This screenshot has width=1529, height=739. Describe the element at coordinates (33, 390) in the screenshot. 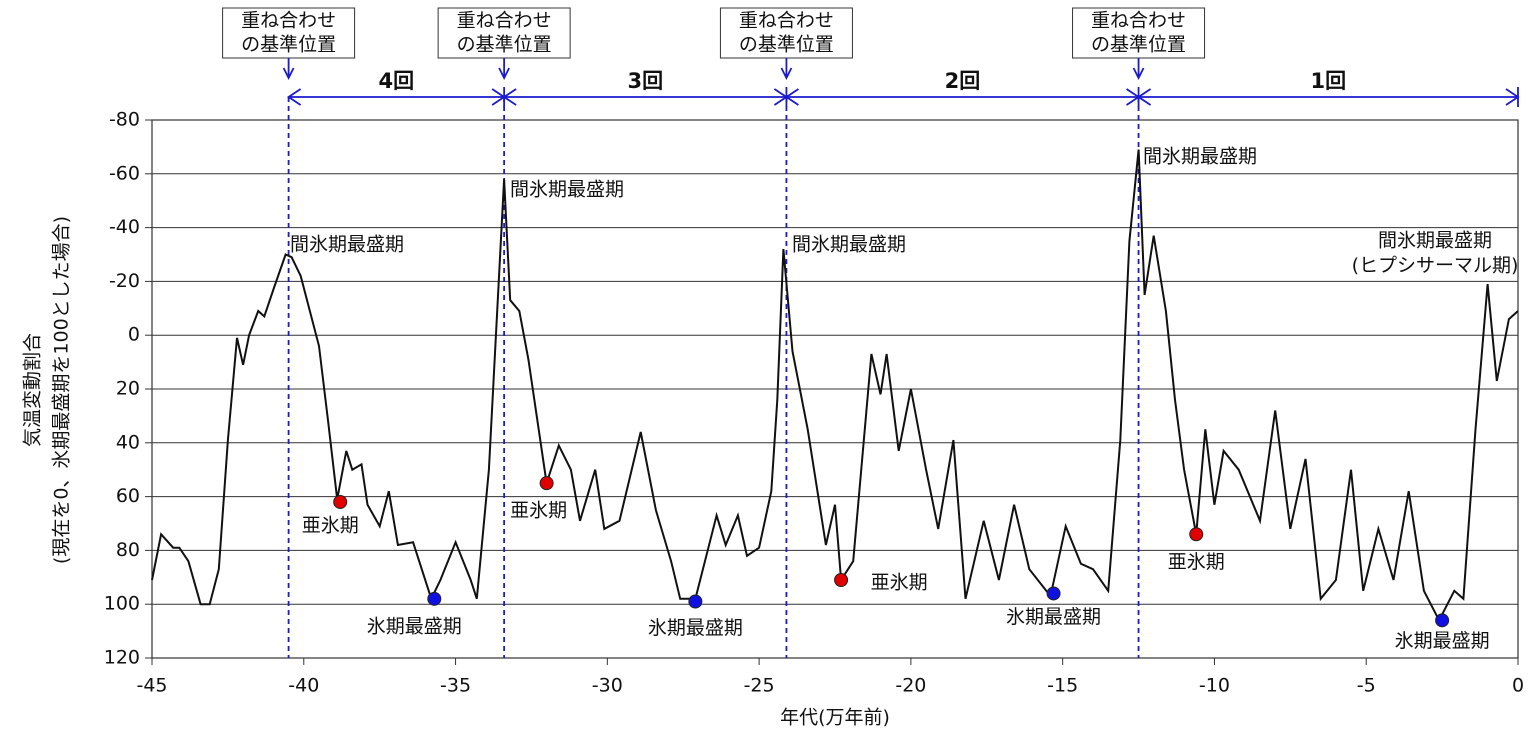

I see `y-axis-label: 気温変動割合` at that location.